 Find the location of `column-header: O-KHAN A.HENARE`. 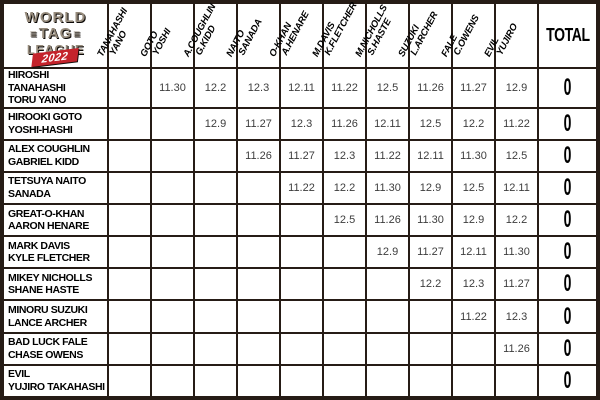

column-header: O-KHAN A.HENARE is located at coordinates (294, 35).